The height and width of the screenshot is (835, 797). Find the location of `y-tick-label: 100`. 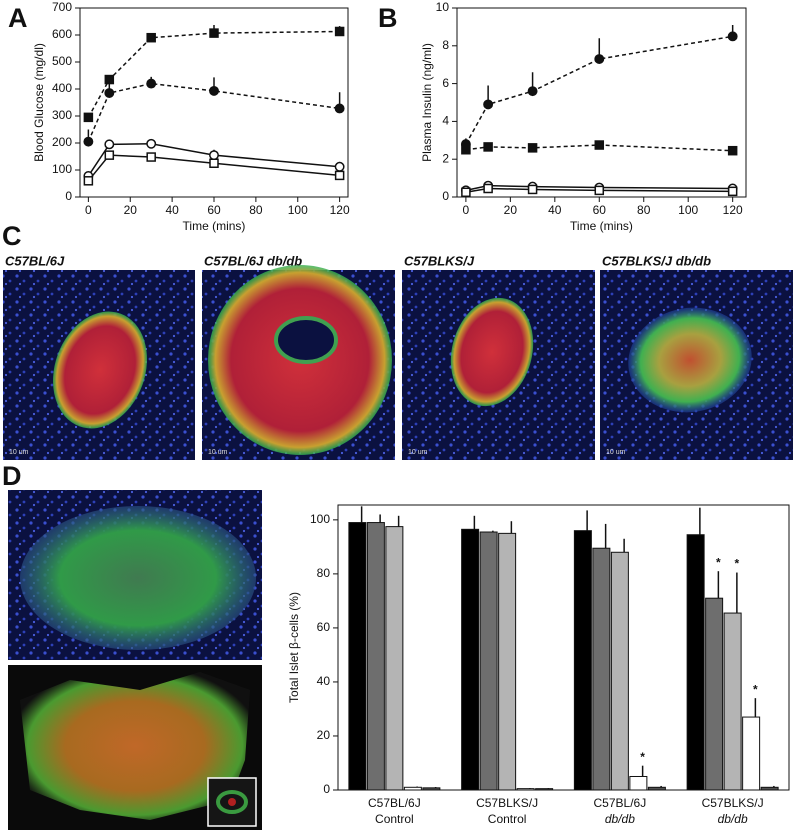

y-tick-label: 100 is located at coordinates (320, 519).